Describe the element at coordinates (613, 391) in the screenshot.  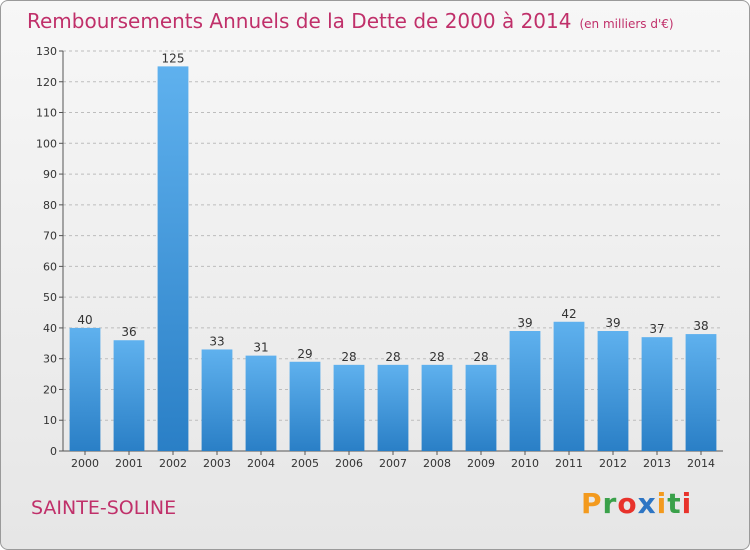
I see `bar-2012` at that location.